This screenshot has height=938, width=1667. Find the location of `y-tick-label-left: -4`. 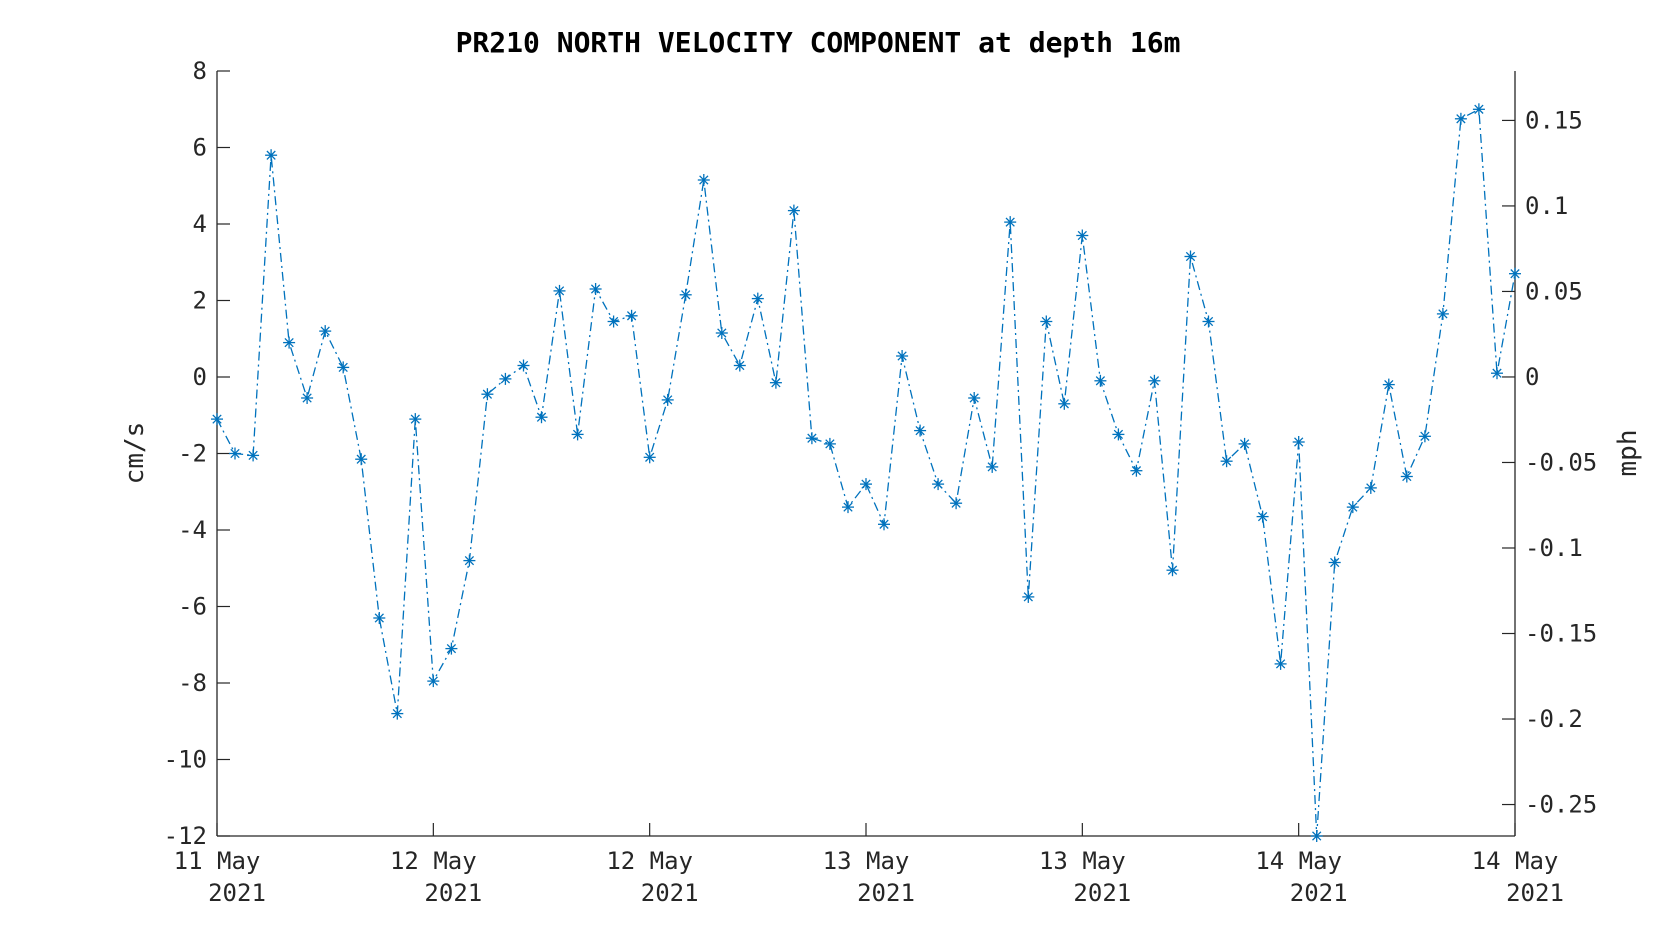

y-tick-label-left: -4 is located at coordinates (192, 530).